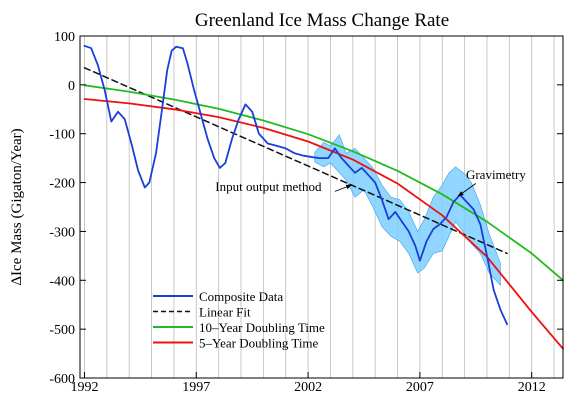 The image size is (580, 403). Describe the element at coordinates (62, 330) in the screenshot. I see `y-tick-label: -500` at that location.